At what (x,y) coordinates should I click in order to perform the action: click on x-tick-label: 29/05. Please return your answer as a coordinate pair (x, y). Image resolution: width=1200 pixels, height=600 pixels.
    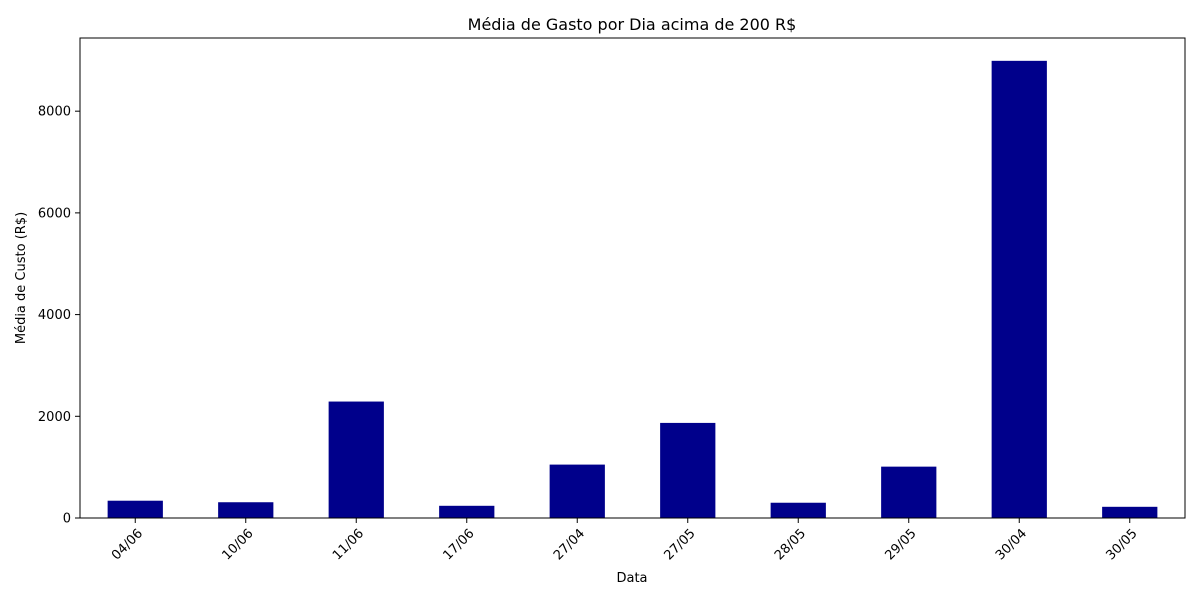
    Looking at the image, I should click on (900, 544).